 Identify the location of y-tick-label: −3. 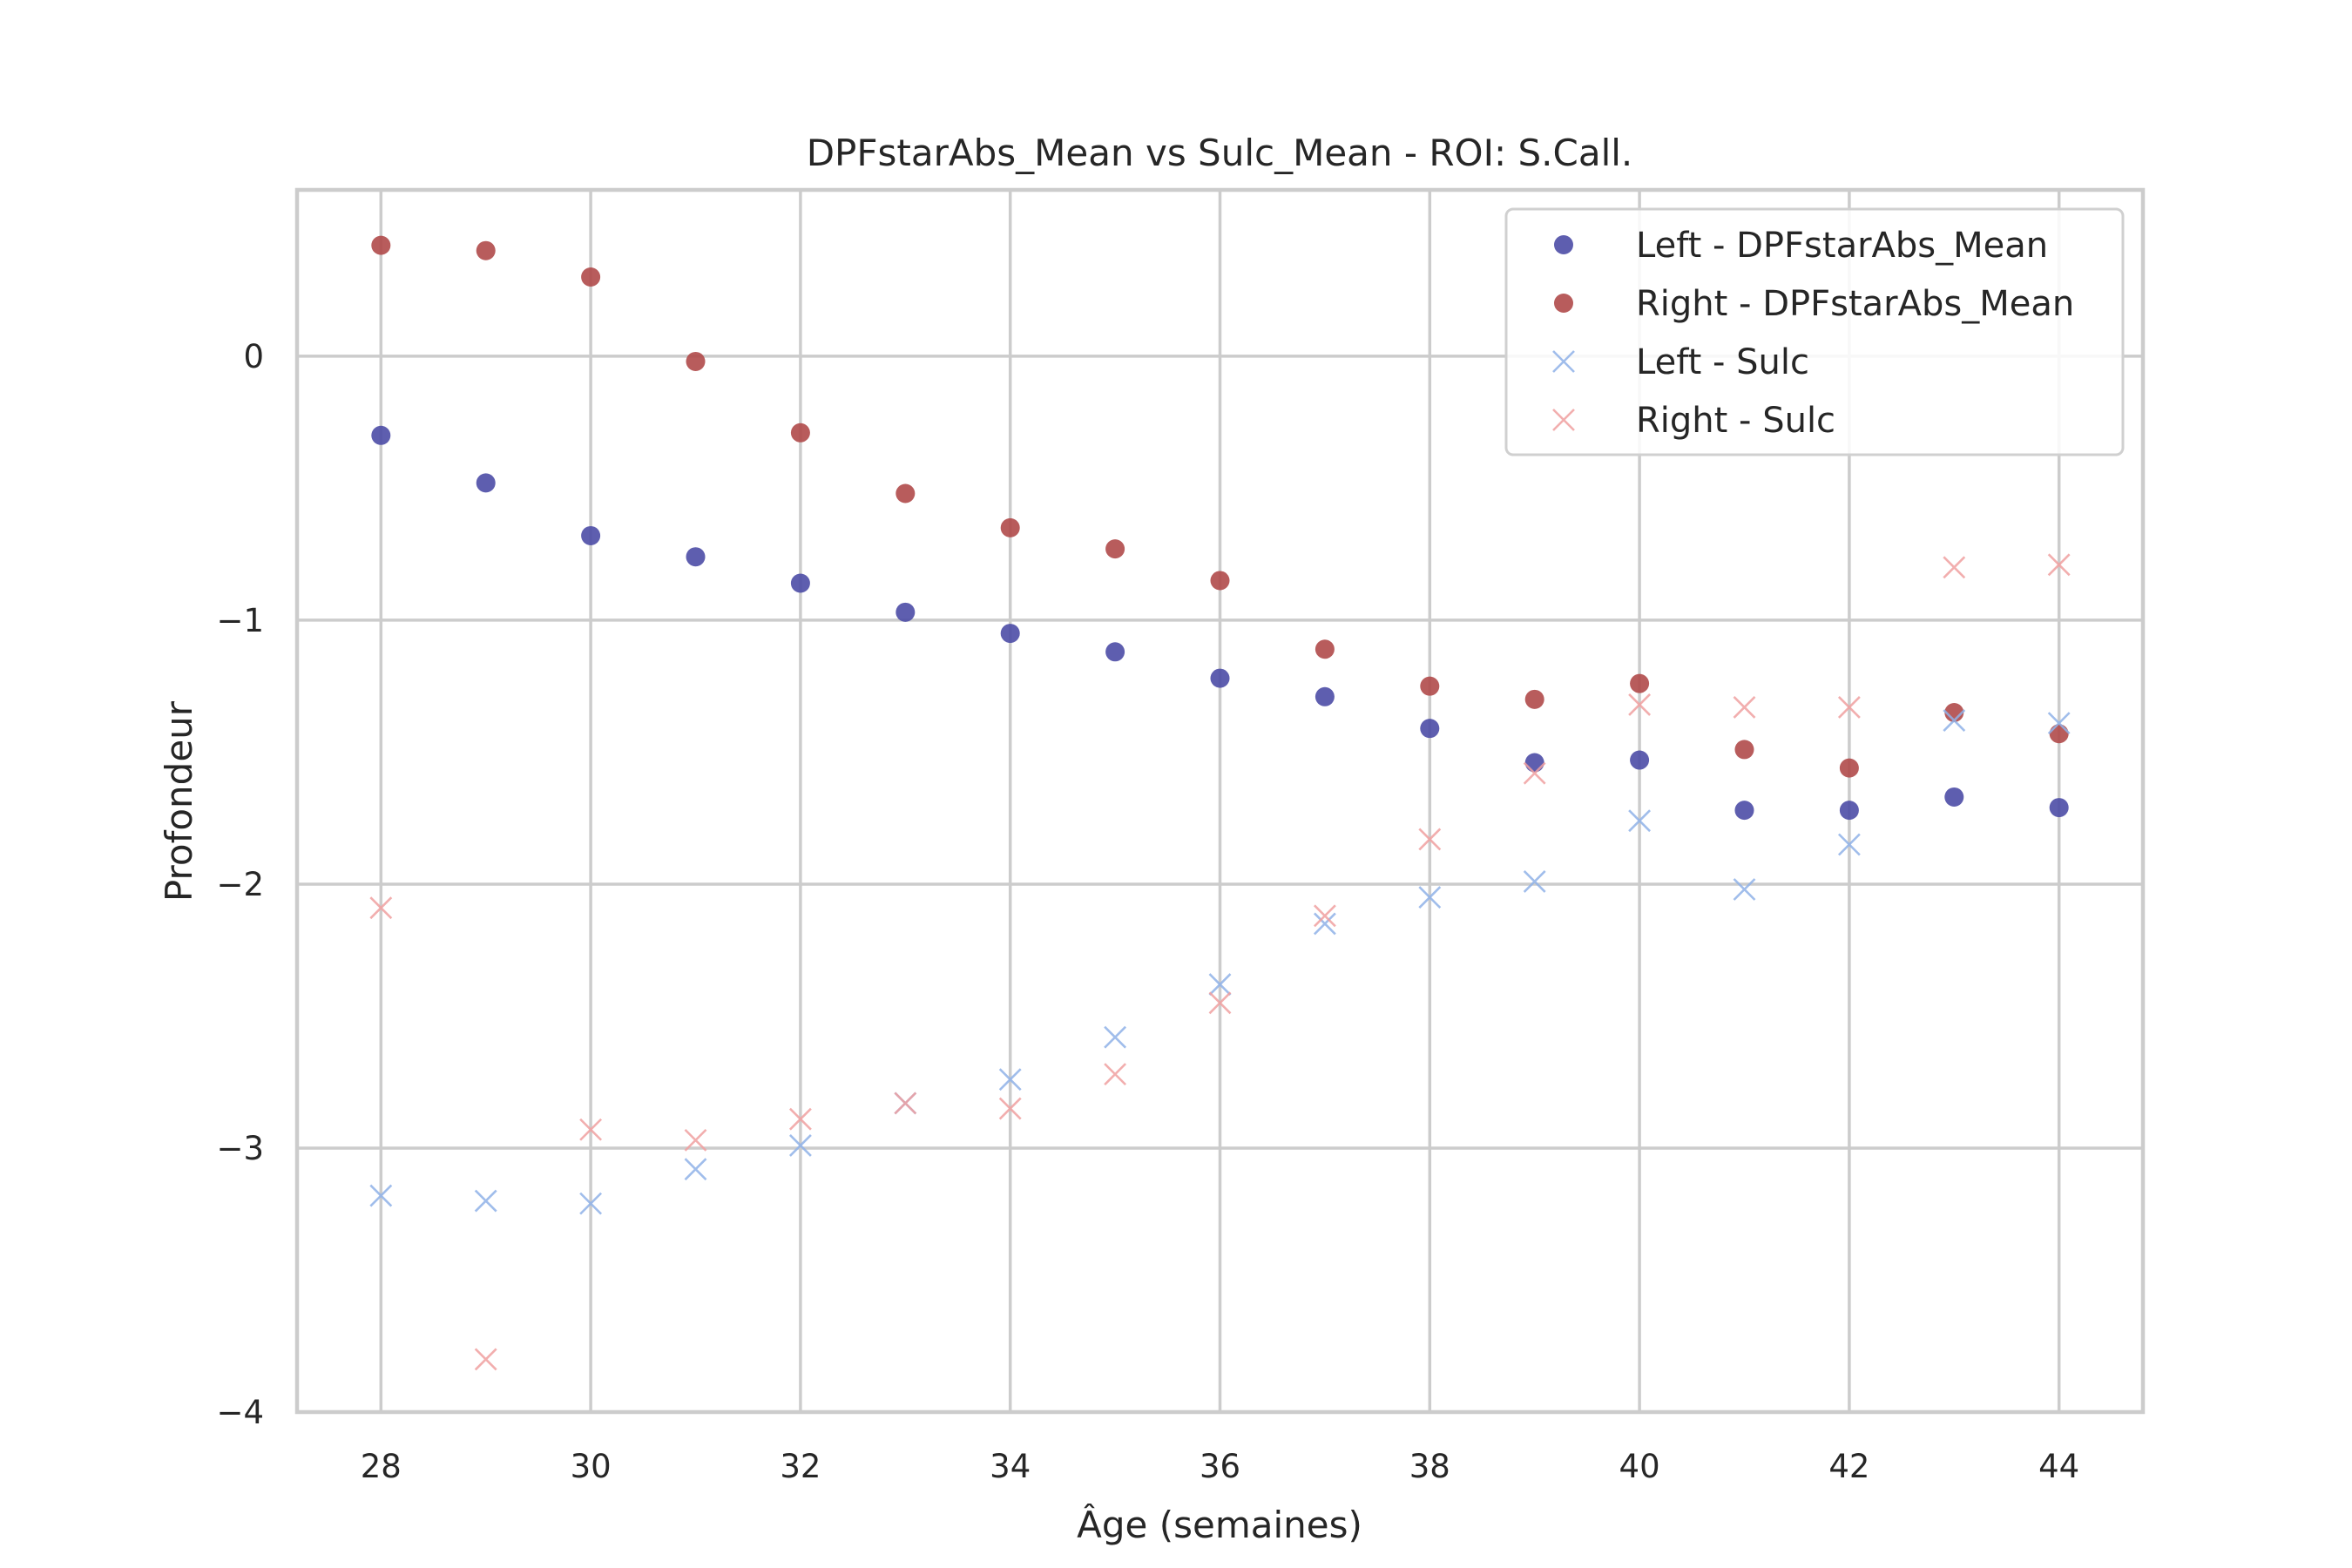
(240, 1148).